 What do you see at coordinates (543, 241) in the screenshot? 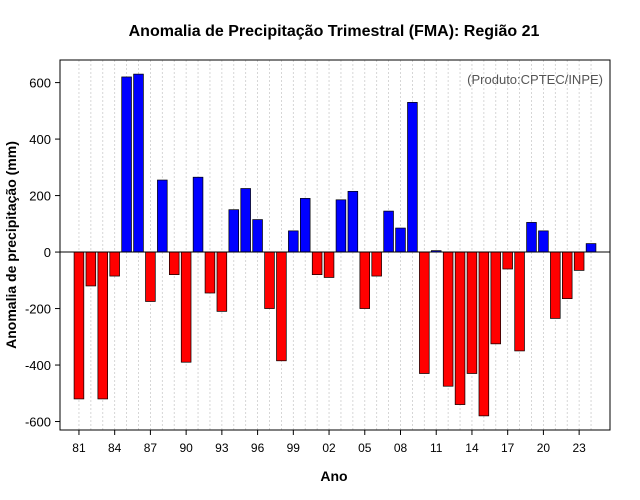
I see `bar-2020` at bounding box center [543, 241].